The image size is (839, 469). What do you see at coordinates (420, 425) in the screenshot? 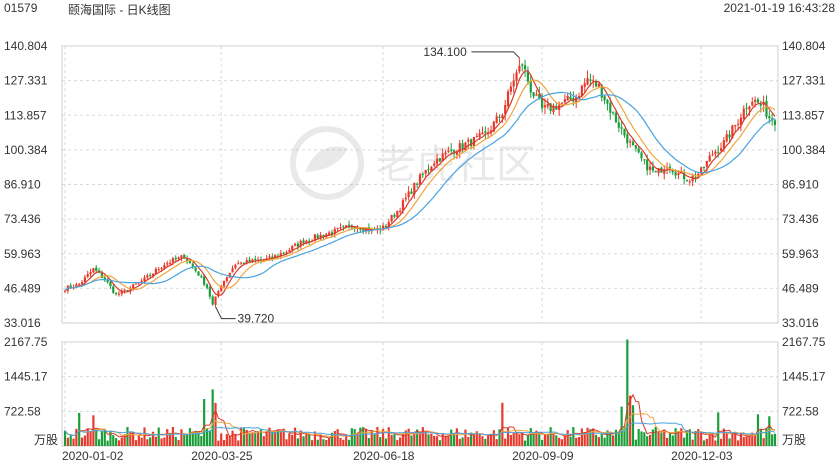
I see `vol-ma10-line` at bounding box center [420, 425].